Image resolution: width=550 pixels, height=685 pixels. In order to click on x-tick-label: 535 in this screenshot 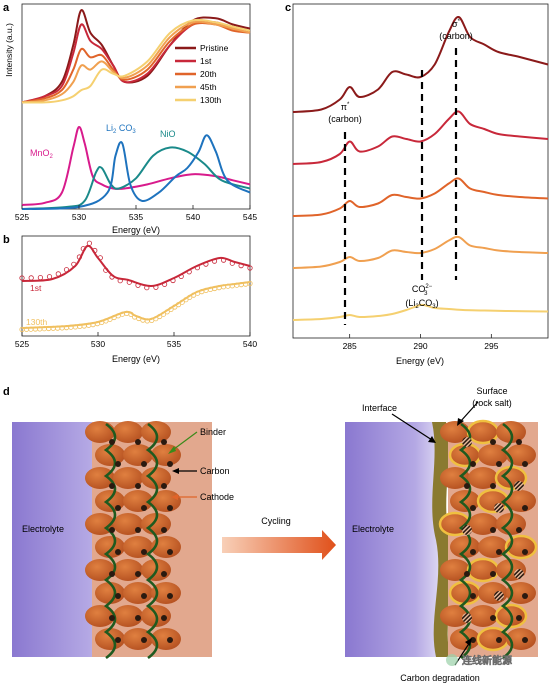, I will do `click(174, 344)`.